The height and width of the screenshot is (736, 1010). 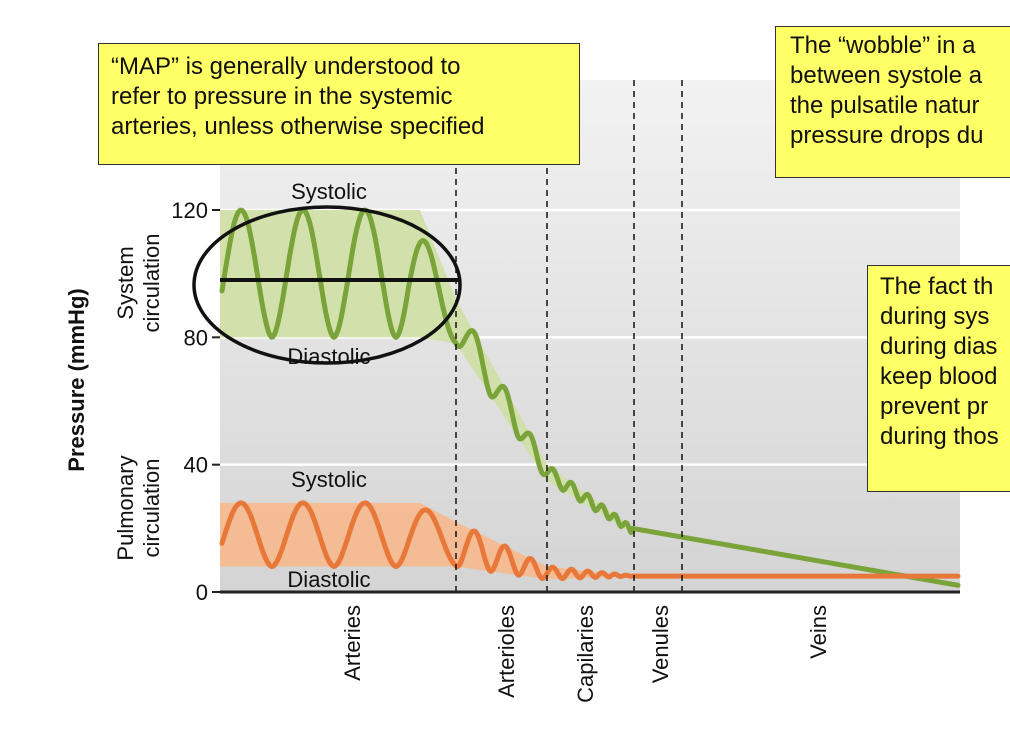 What do you see at coordinates (328, 579) in the screenshot?
I see `pulmonary-diastolic-label: Diastolic` at bounding box center [328, 579].